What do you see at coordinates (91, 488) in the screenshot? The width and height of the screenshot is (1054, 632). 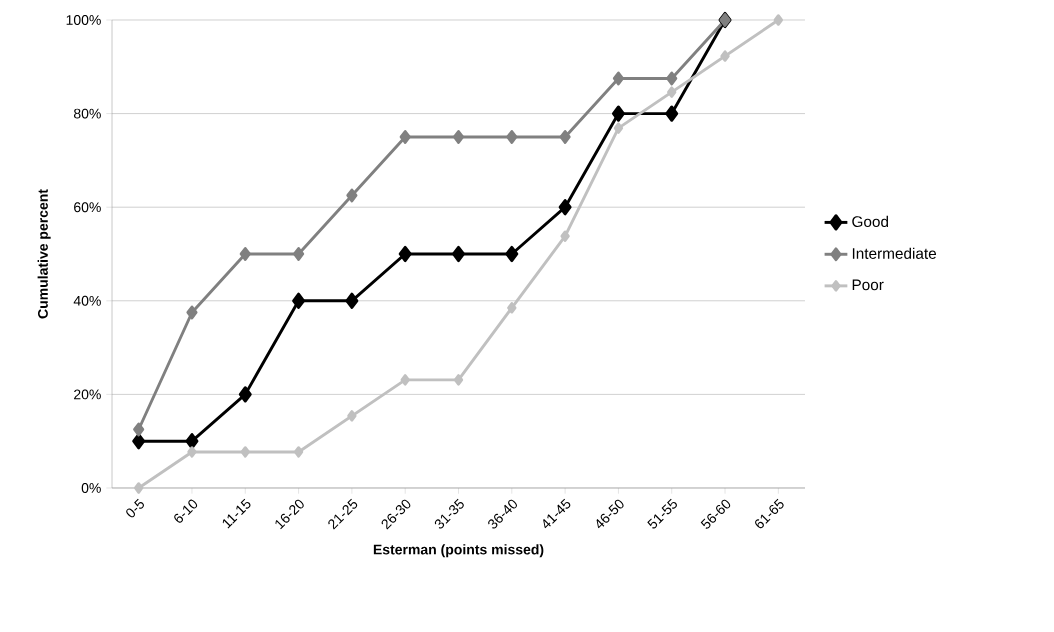 I see `y-tick-label: 0%` at bounding box center [91, 488].